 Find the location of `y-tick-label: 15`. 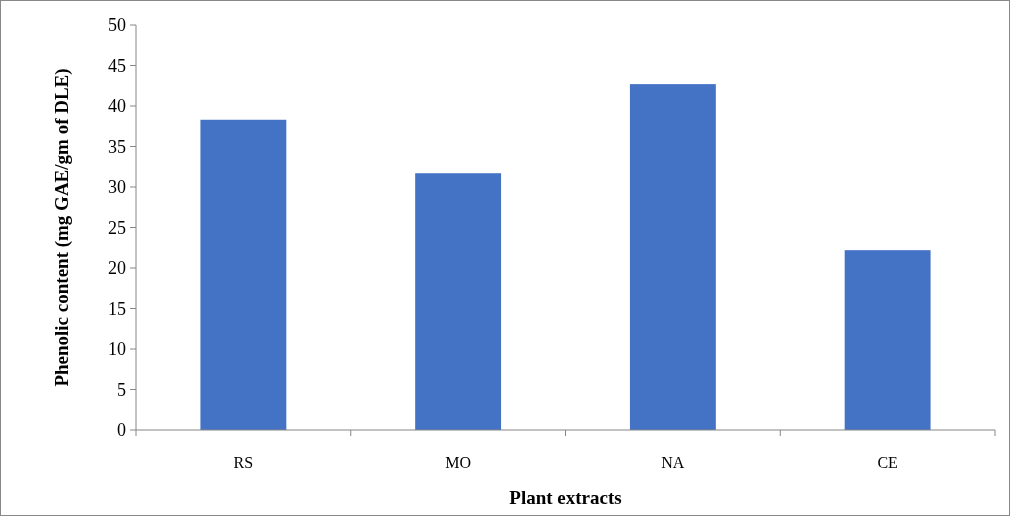

y-tick-label: 15 is located at coordinates (117, 308).